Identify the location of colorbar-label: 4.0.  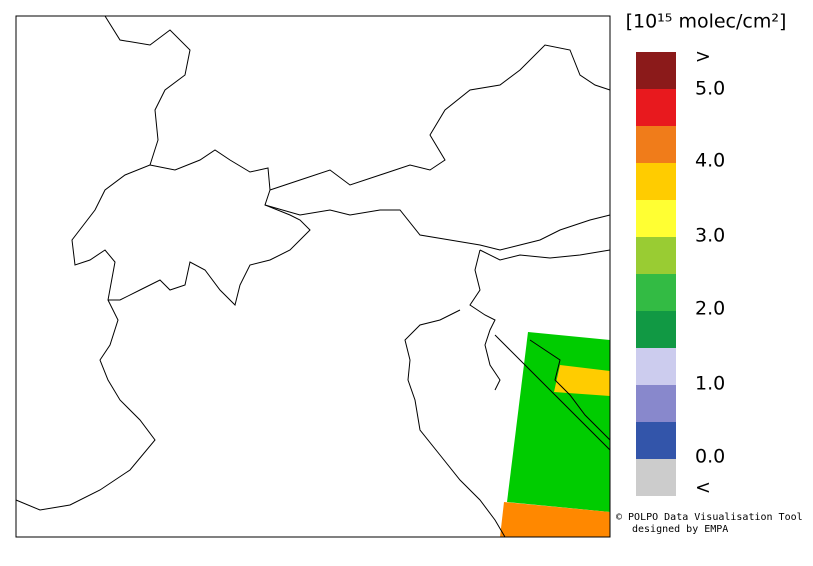
(710, 161).